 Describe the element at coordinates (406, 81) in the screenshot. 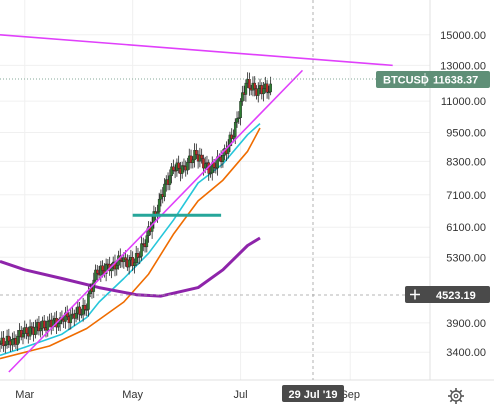

I see `symbol-label: BTCUSD` at that location.